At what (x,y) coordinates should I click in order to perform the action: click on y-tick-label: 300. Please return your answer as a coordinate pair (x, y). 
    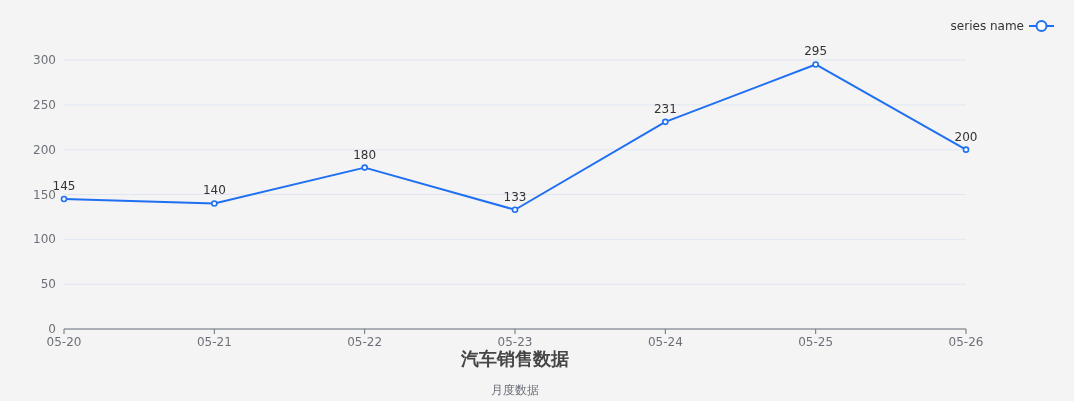
    Looking at the image, I should click on (44, 60).